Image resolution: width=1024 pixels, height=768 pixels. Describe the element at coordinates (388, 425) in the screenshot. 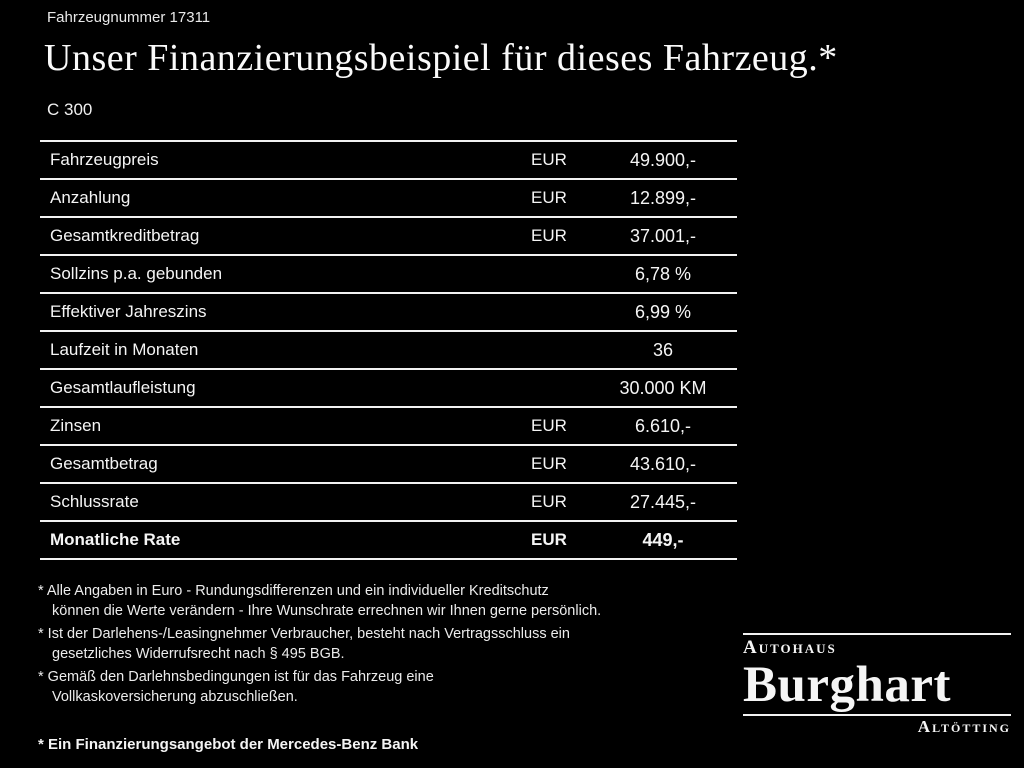

I see `finance-row: Zinsen EUR 6.610,-` at that location.